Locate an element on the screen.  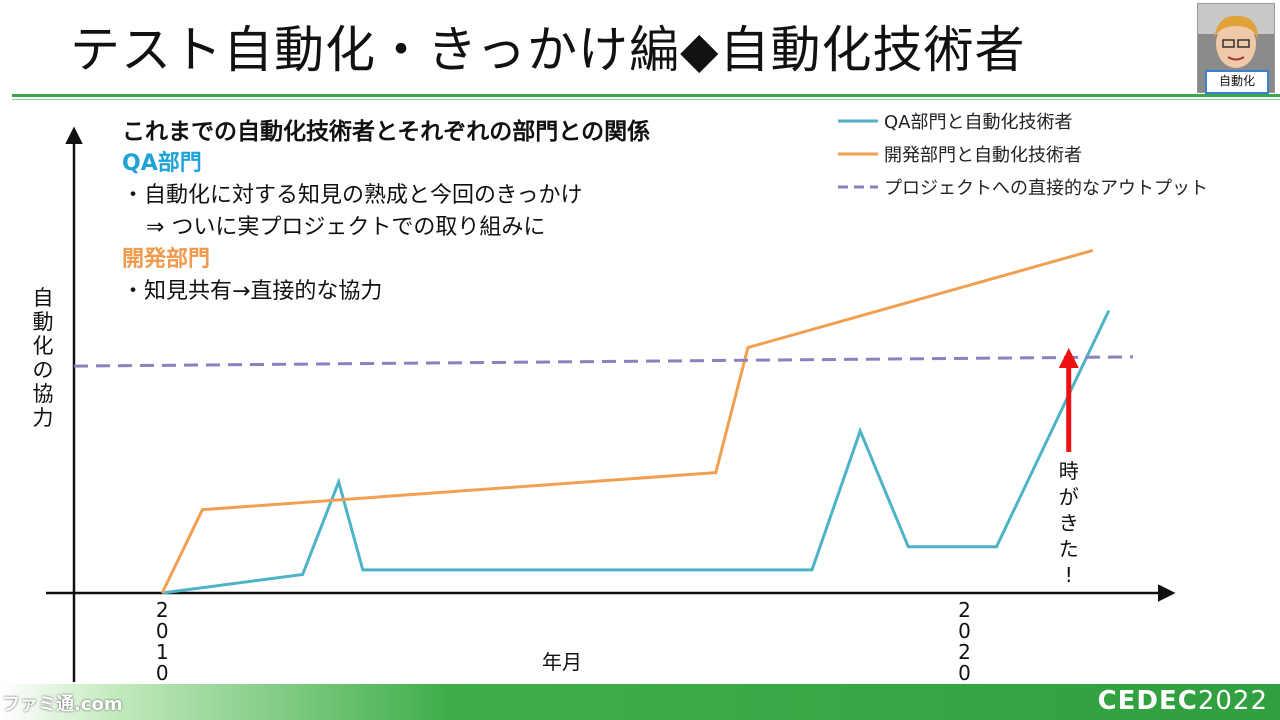
legend-label-dev: 開発部門と自動化技術者 is located at coordinates (983, 155).